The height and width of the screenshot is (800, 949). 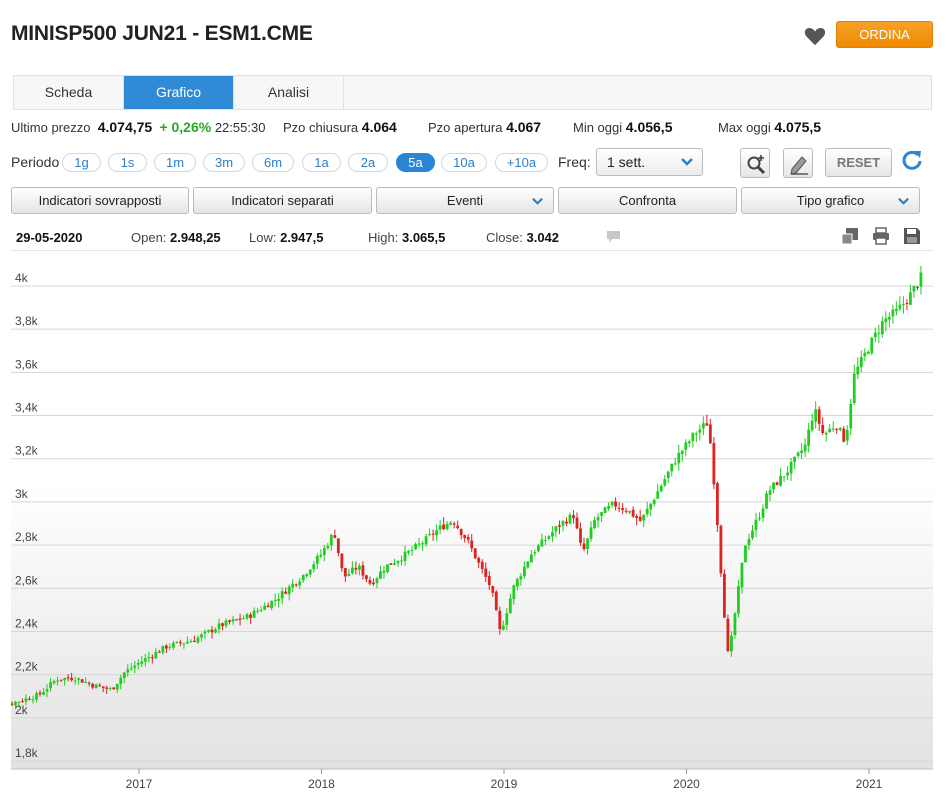 I want to click on high-price: Max oggi 4.075,5, so click(x=769, y=127).